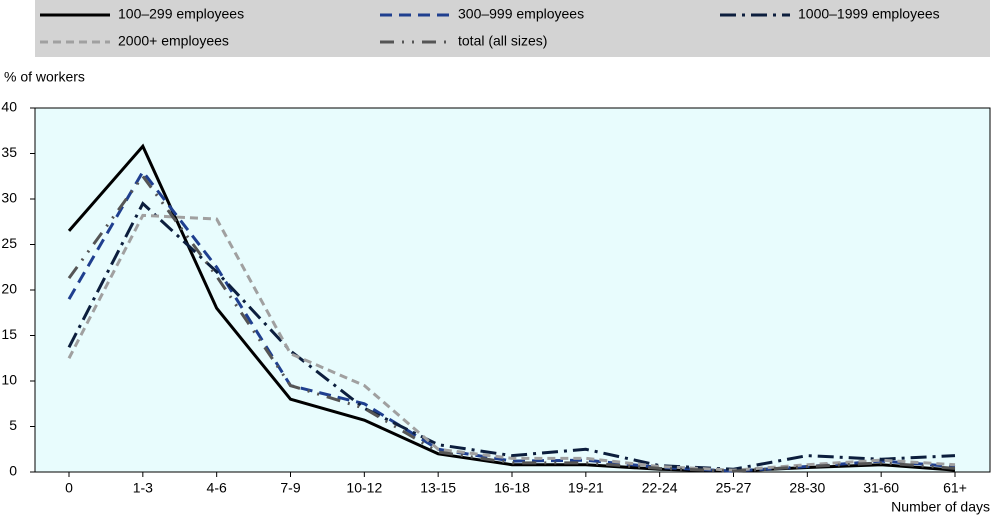  What do you see at coordinates (9, 289) in the screenshot?
I see `y-tick-label: 20` at bounding box center [9, 289].